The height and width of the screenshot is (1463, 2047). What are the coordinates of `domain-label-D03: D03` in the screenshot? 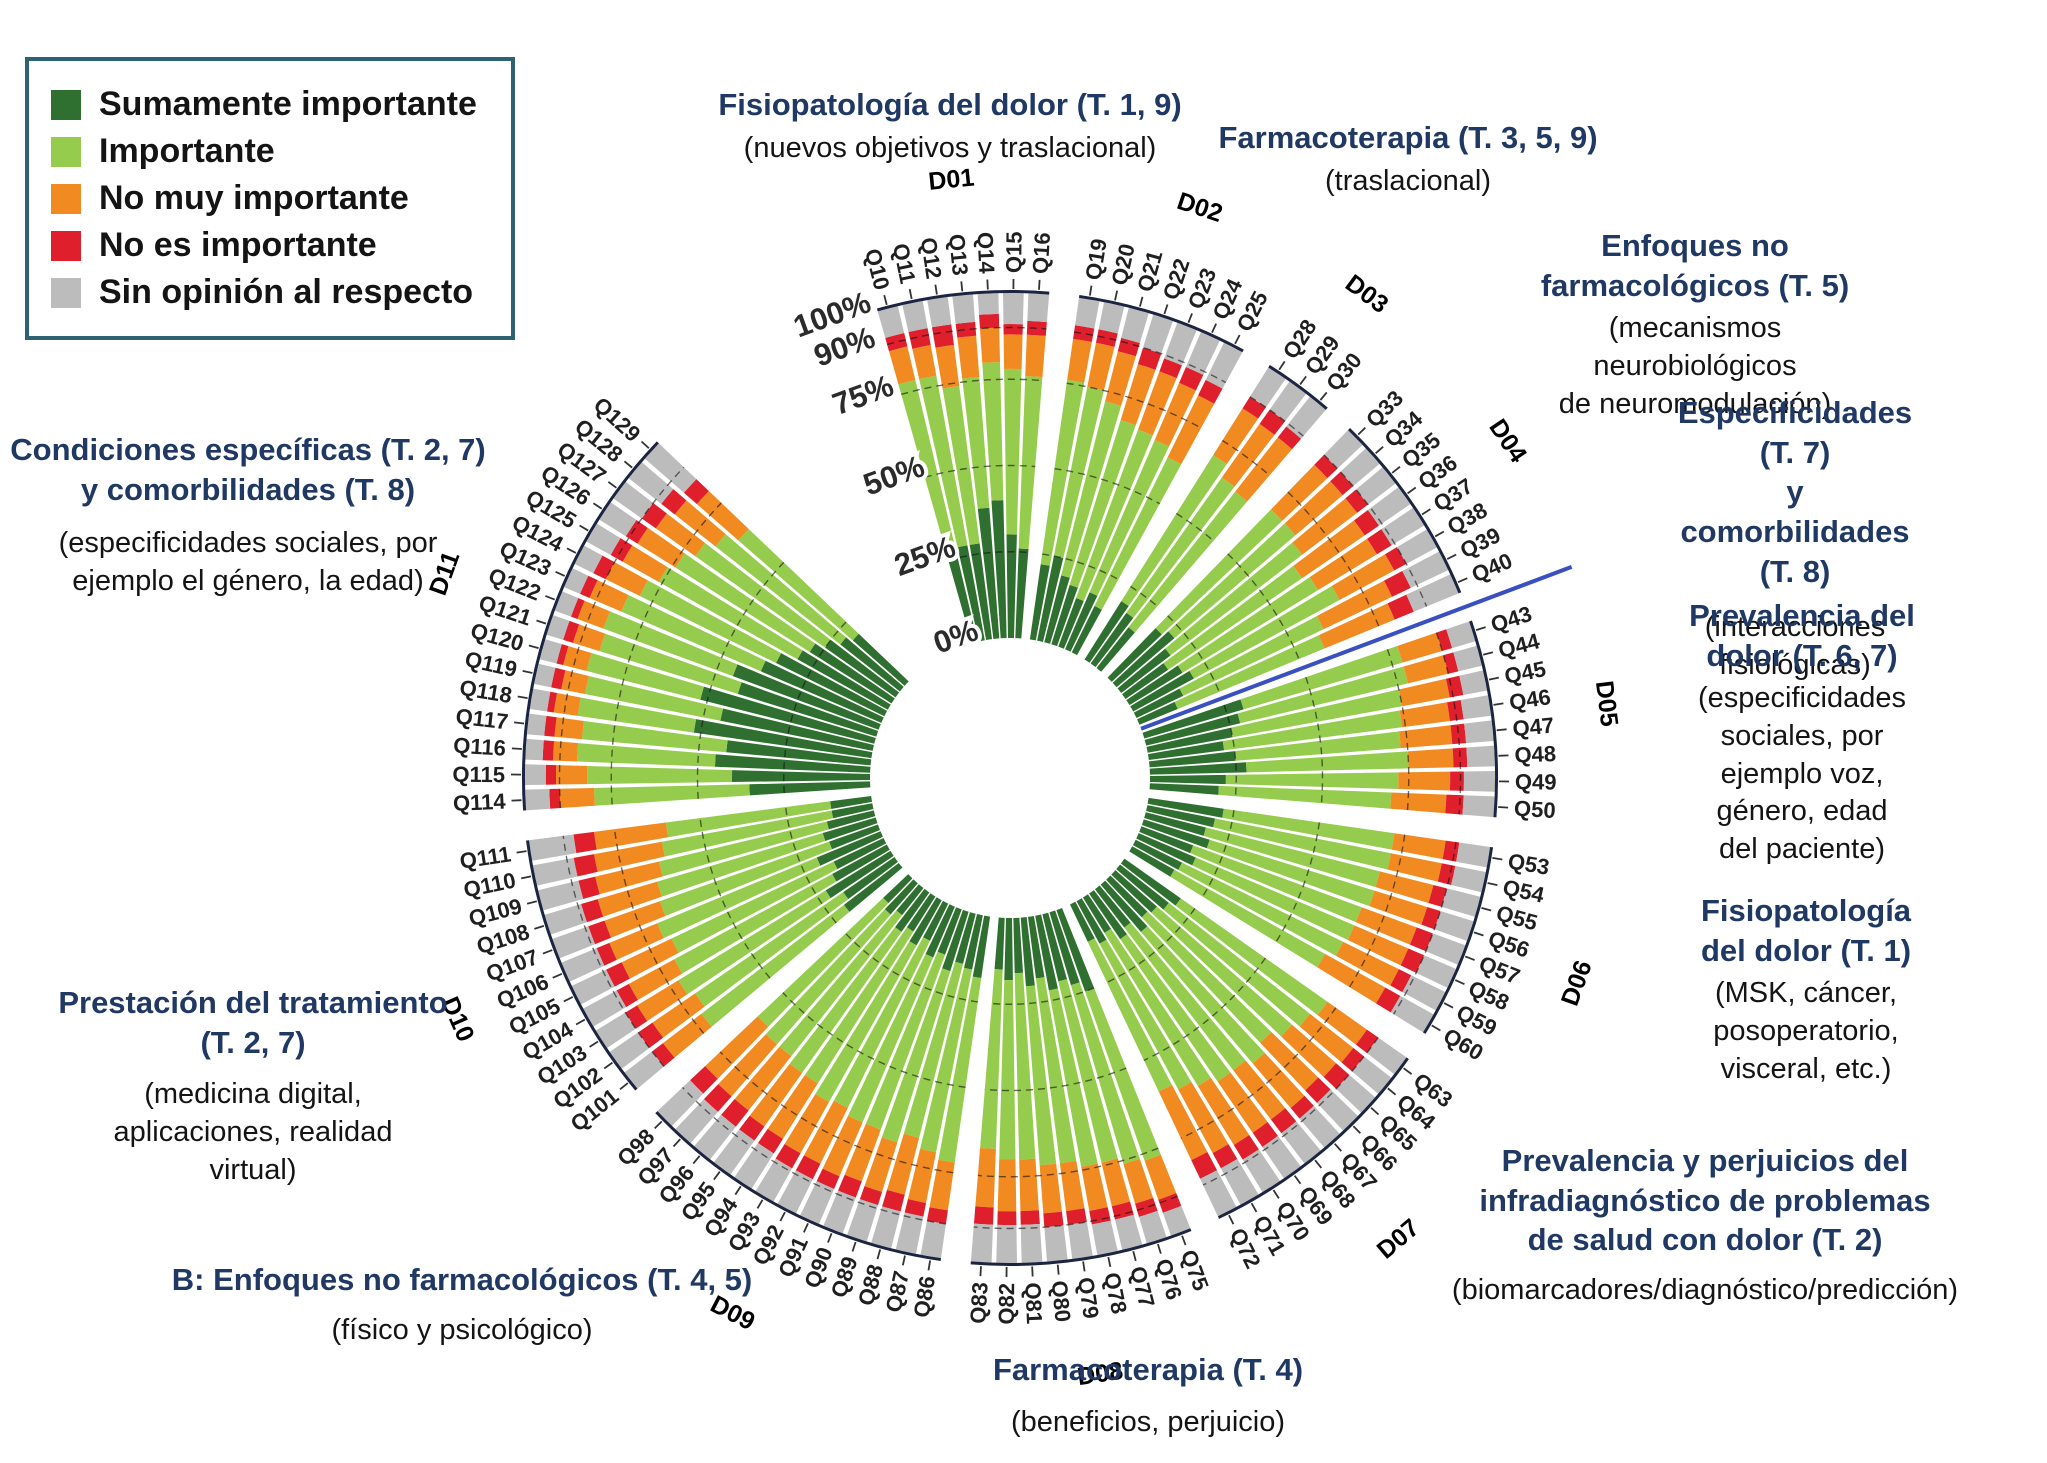 It's located at (1367, 294).